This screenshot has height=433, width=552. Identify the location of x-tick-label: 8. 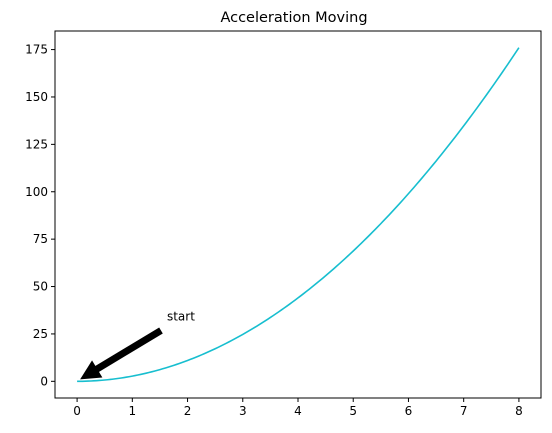
(519, 411).